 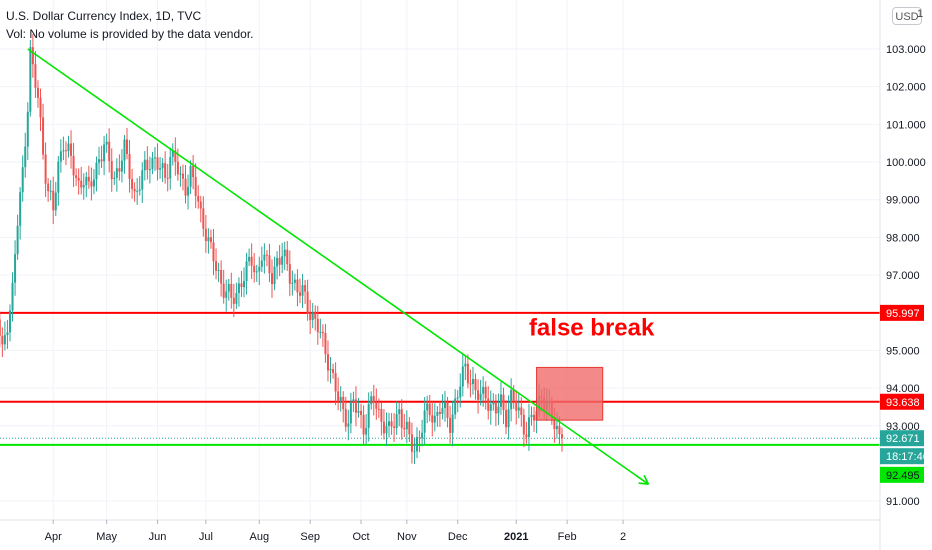 I want to click on y-tick-label: 97.000, so click(x=903, y=276).